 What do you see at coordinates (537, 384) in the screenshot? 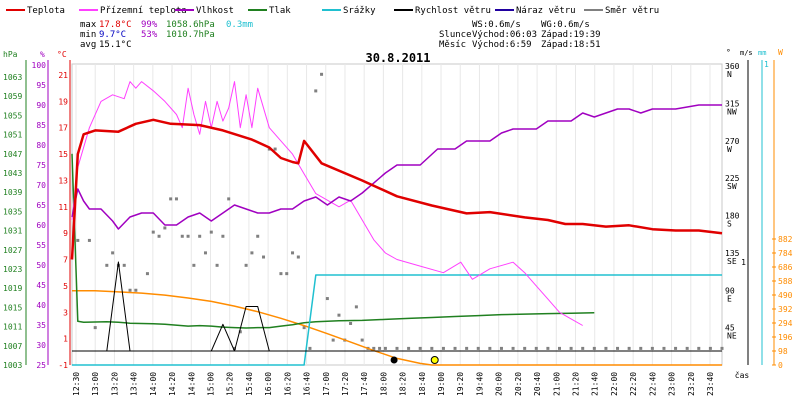
I see `x-tick-label: 20:40` at bounding box center [537, 384].